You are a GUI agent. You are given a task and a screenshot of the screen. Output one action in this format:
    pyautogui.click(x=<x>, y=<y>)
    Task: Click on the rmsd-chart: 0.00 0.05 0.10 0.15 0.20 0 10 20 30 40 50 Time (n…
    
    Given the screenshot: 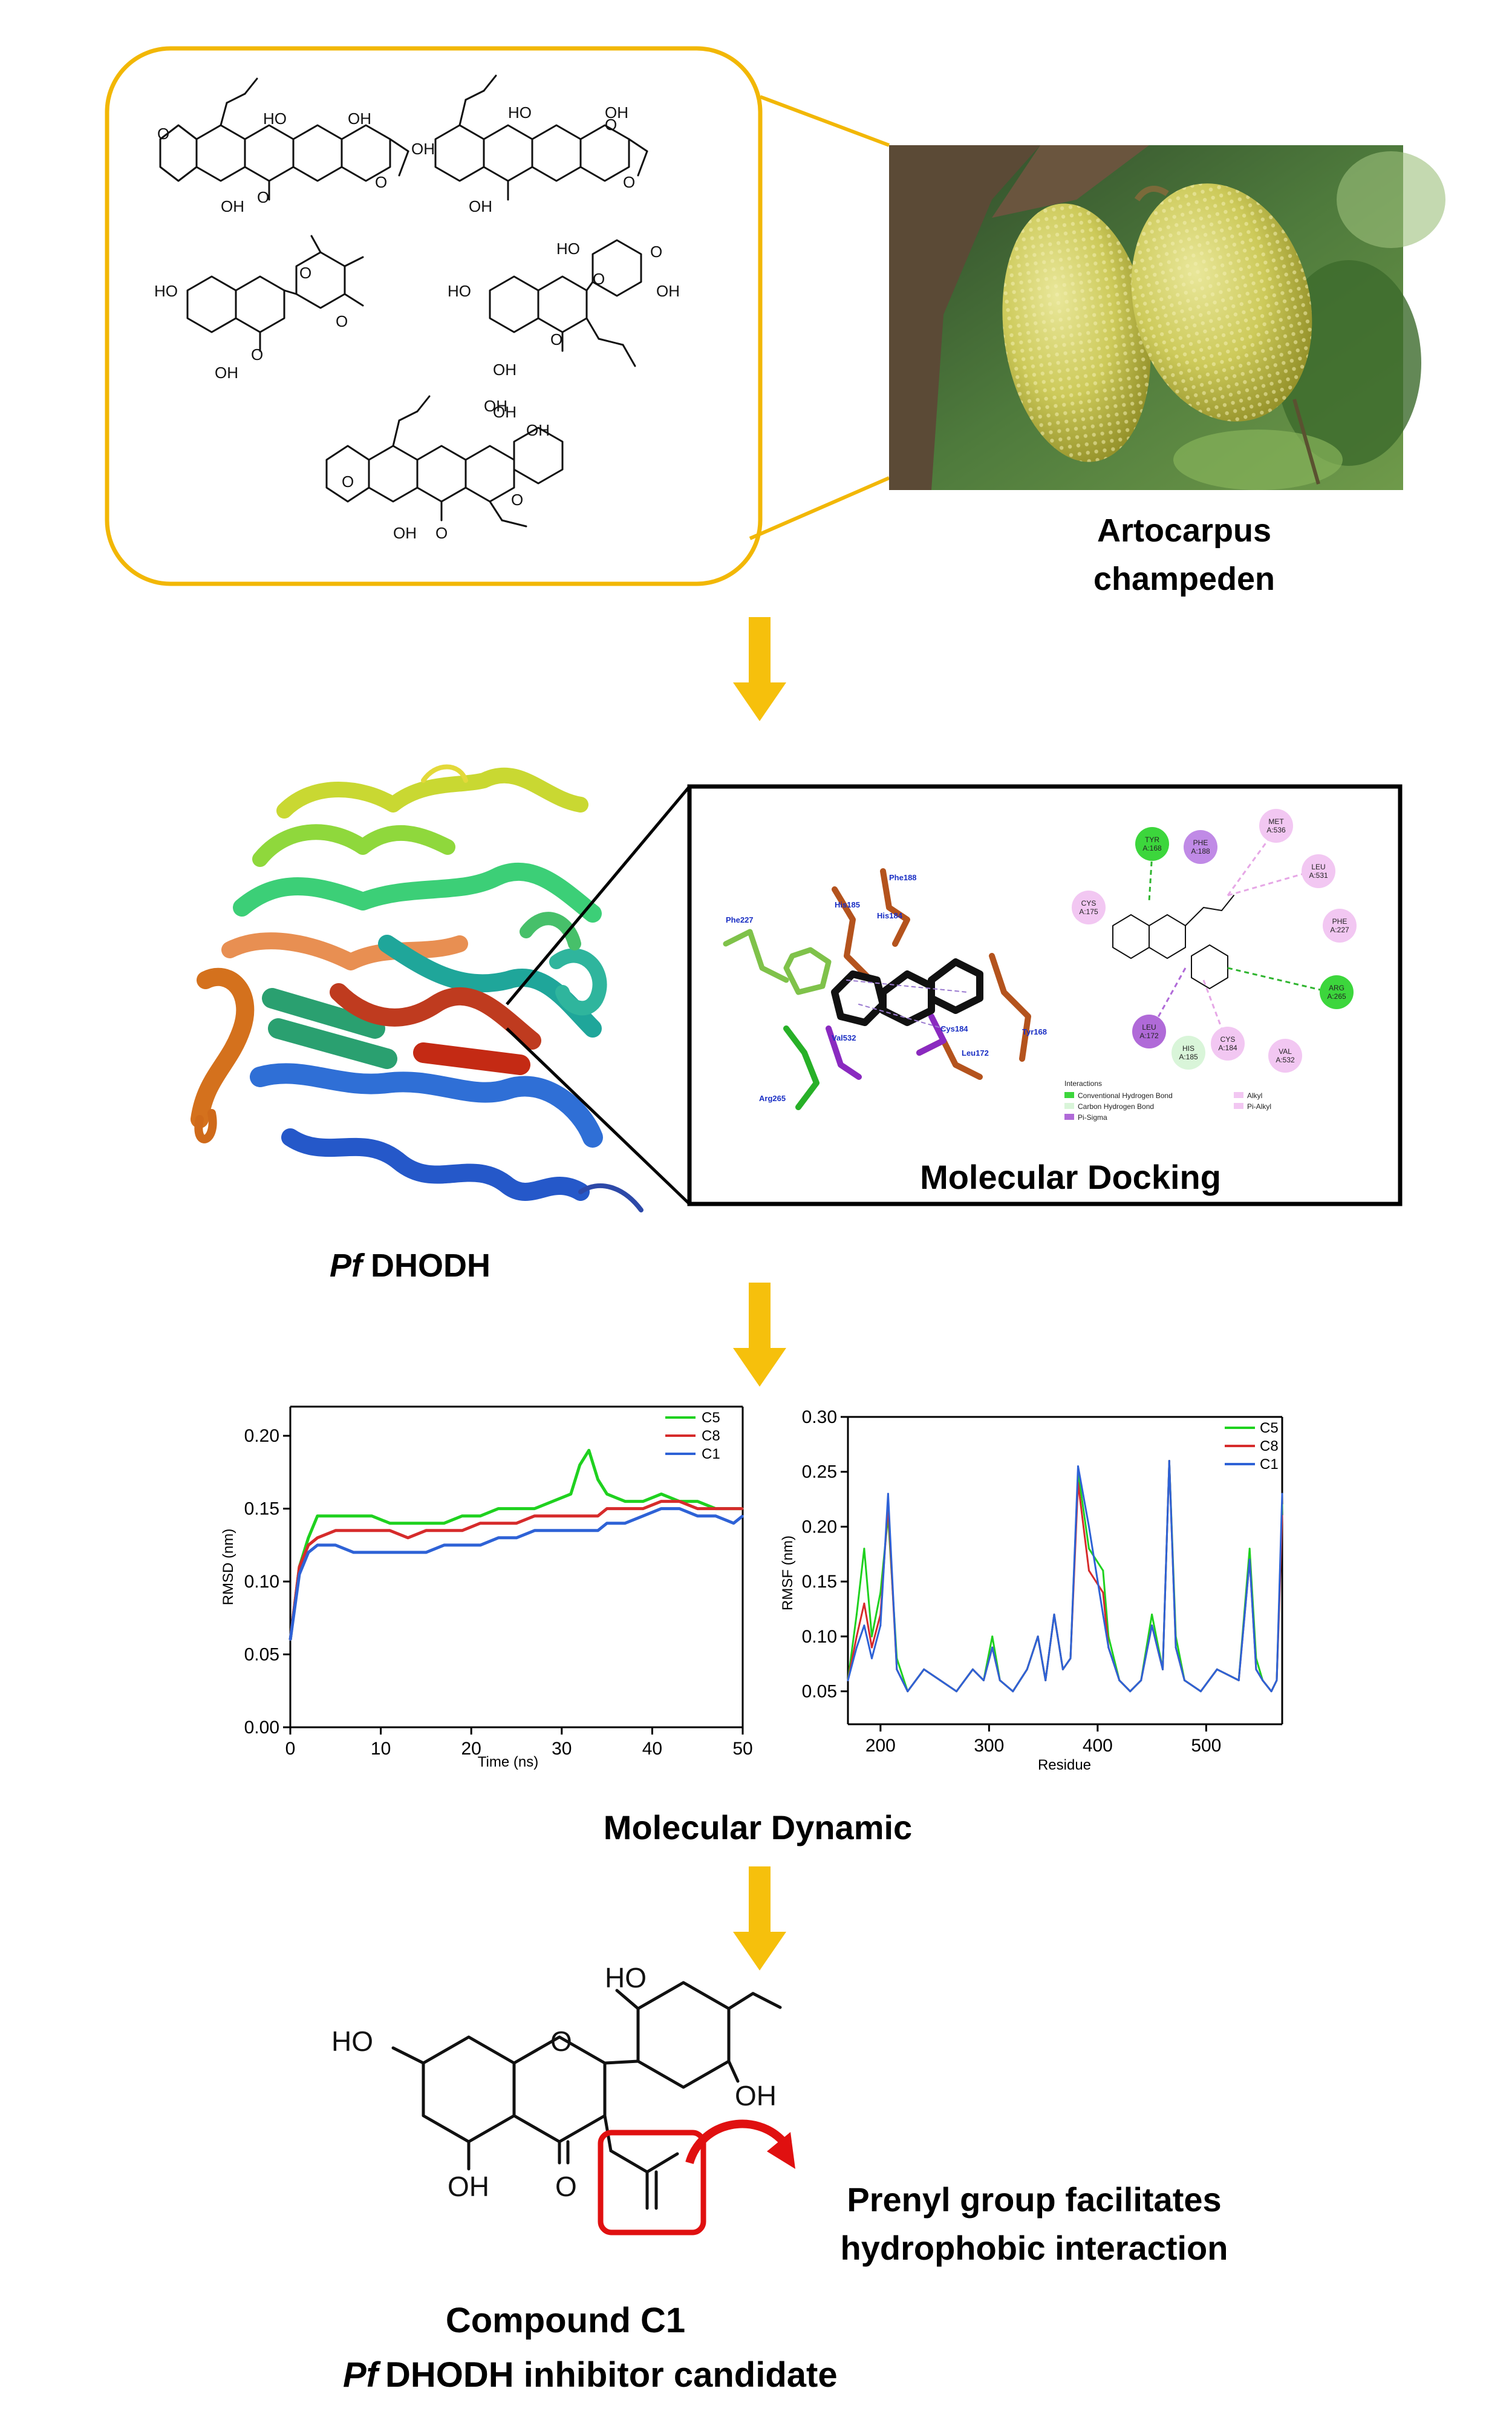 What is the action you would take?
    pyautogui.click(x=486, y=1588)
    